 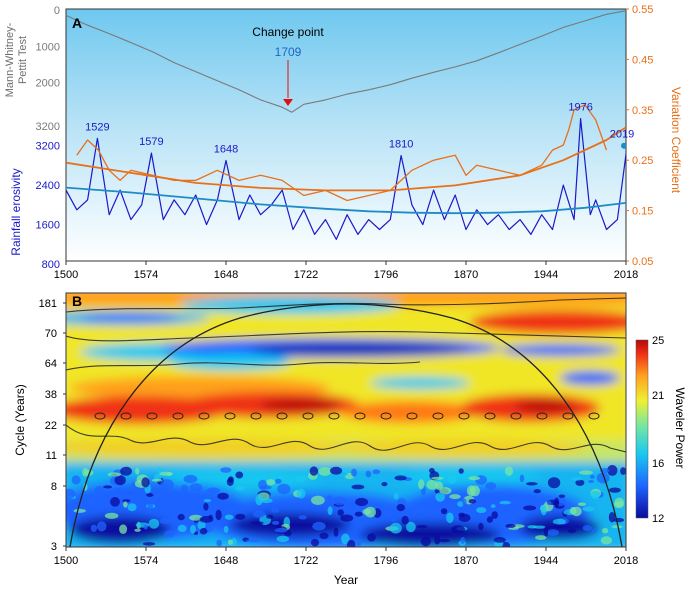 What do you see at coordinates (48, 304) in the screenshot?
I see `b-y-tick-181: 181` at bounding box center [48, 304].